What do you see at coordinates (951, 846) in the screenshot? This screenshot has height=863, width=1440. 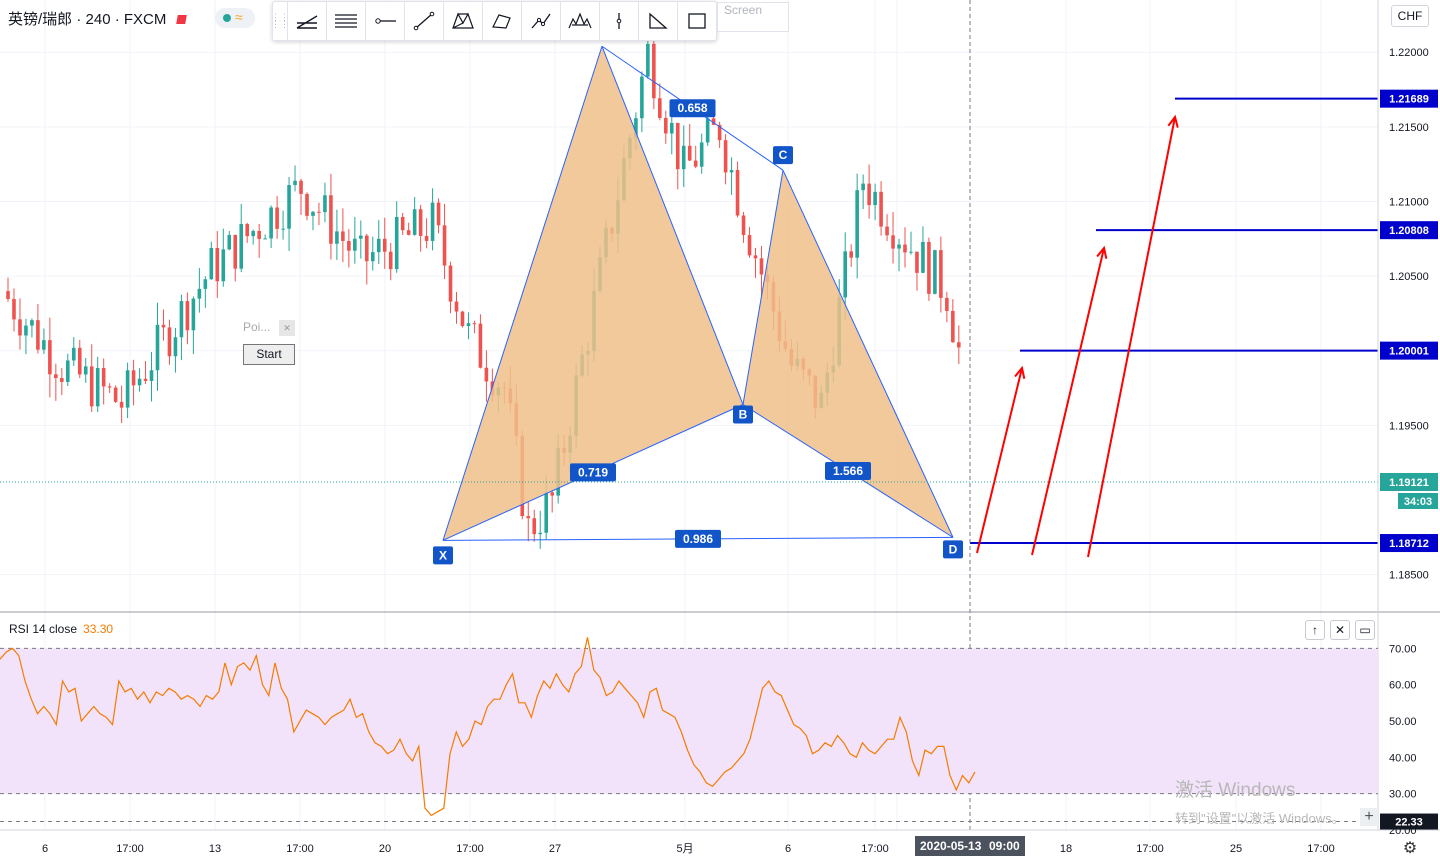 I see `crosshair-date-tag: 2020-05-13` at bounding box center [951, 846].